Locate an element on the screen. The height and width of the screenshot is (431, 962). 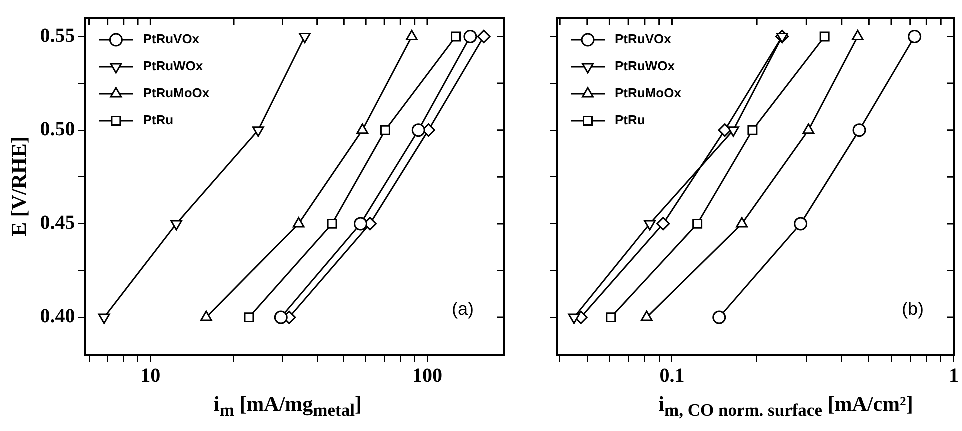
annotation: (a) is located at coordinates (463, 308).